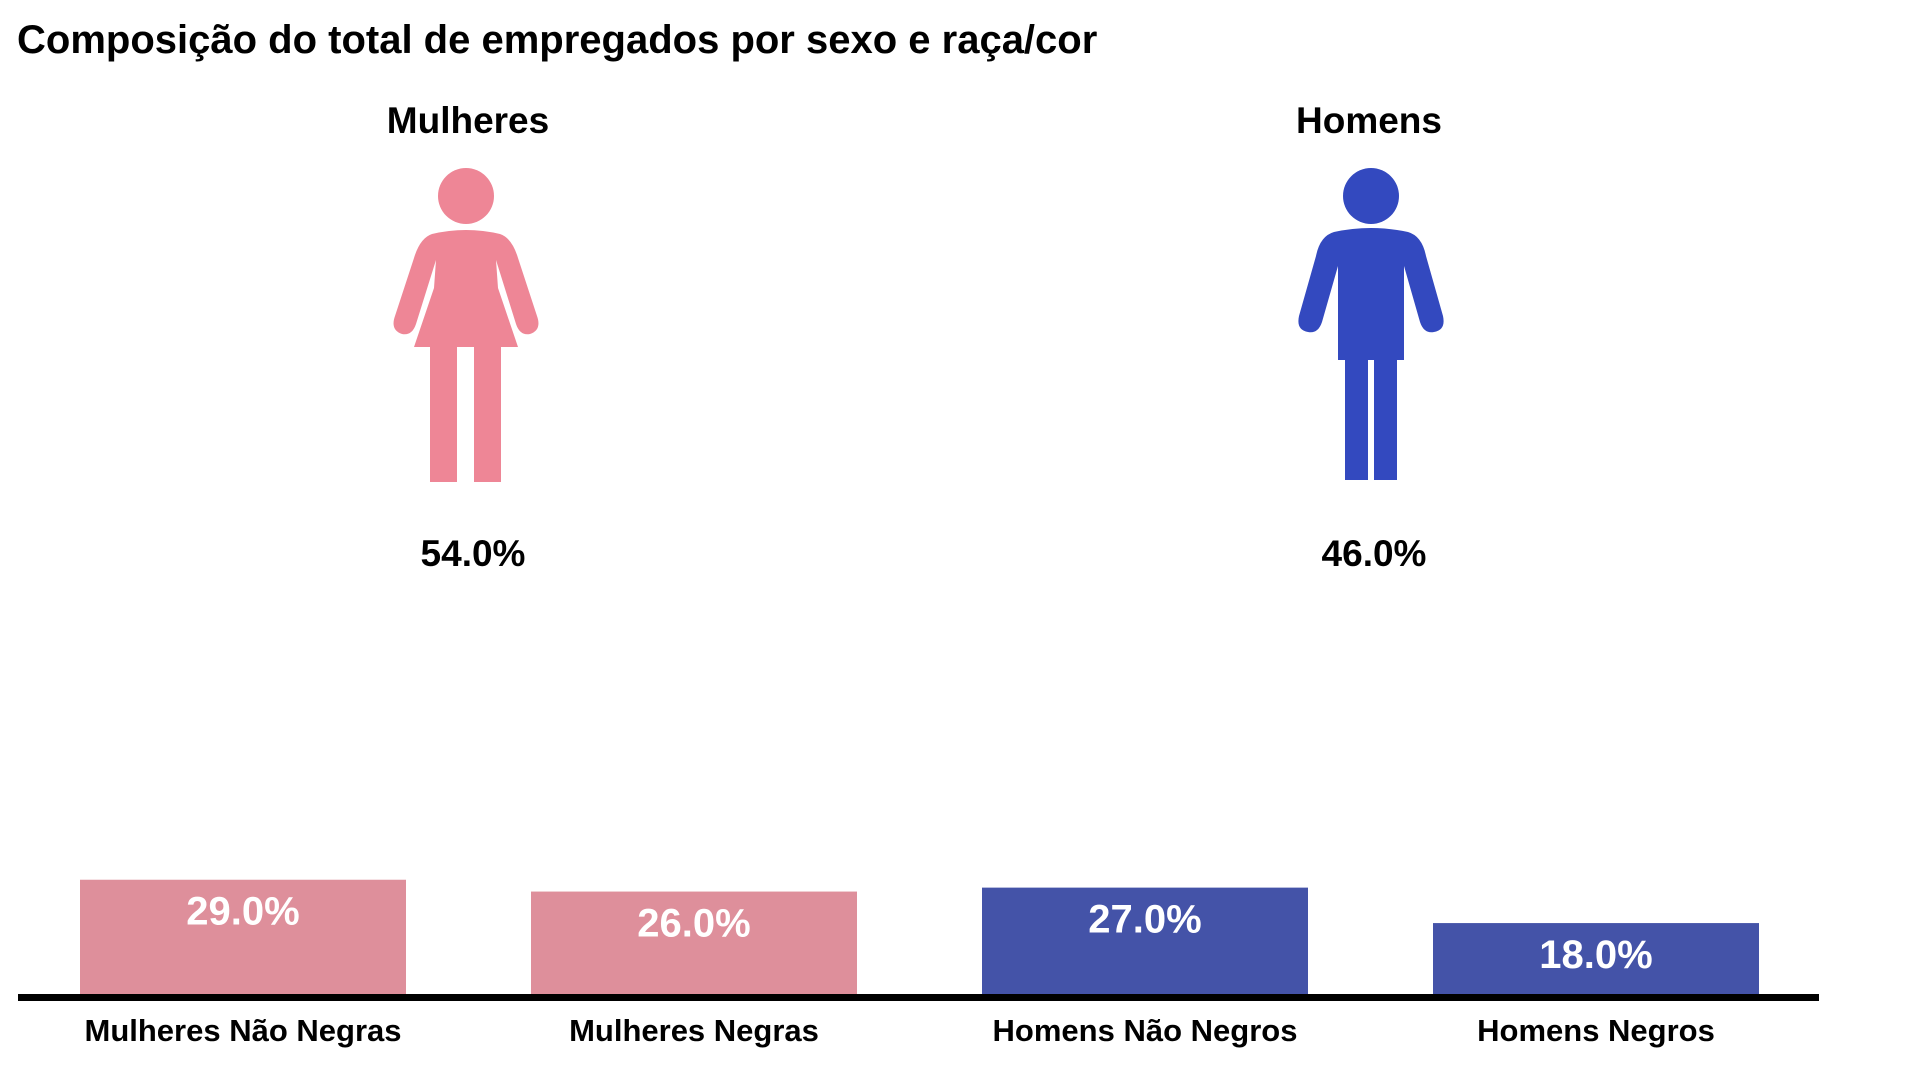  What do you see at coordinates (473, 553) in the screenshot?
I see `women-percent: 54.0%` at bounding box center [473, 553].